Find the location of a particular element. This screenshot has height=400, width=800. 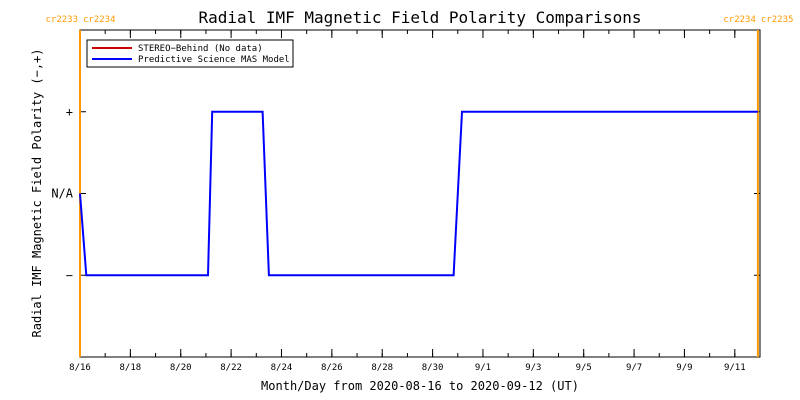

x-tick-label: 8/26 is located at coordinates (332, 368).